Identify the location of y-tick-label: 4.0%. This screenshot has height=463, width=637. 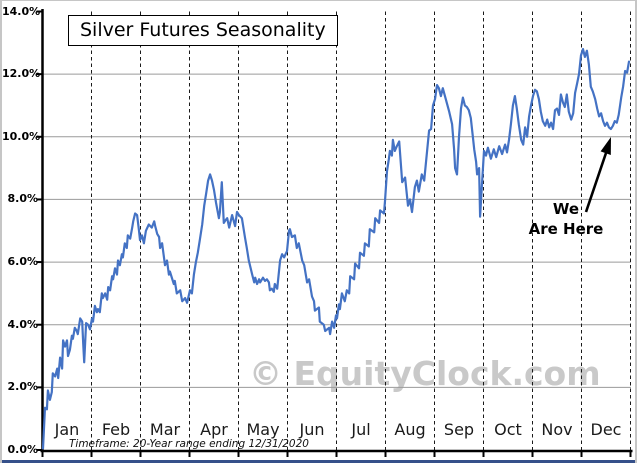
(22, 324).